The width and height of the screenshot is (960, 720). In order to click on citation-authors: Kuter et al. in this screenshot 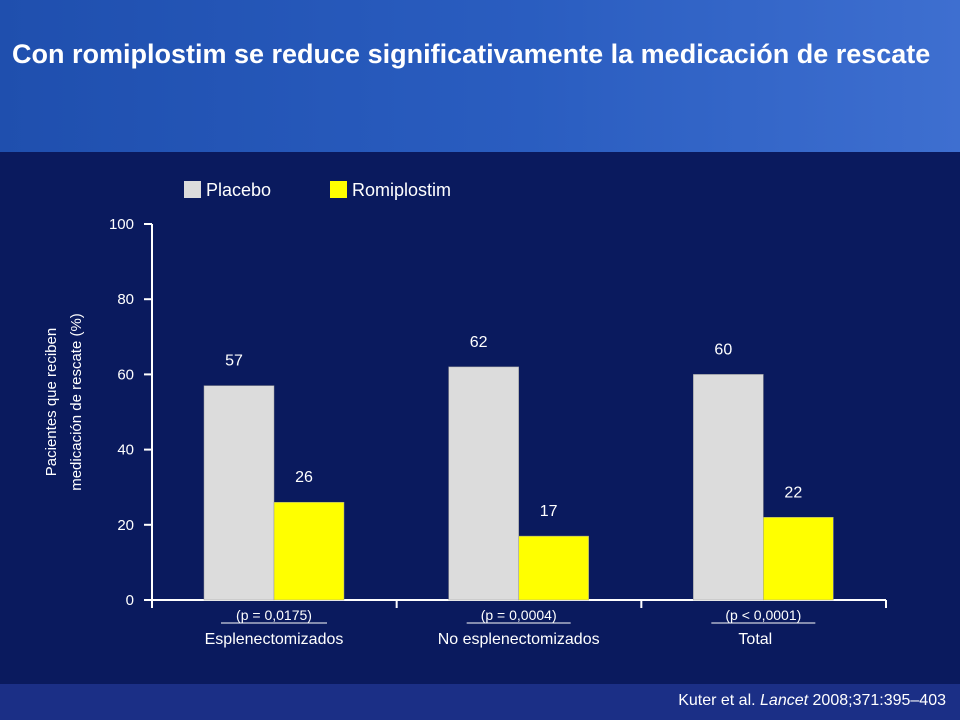, I will do `click(719, 700)`.